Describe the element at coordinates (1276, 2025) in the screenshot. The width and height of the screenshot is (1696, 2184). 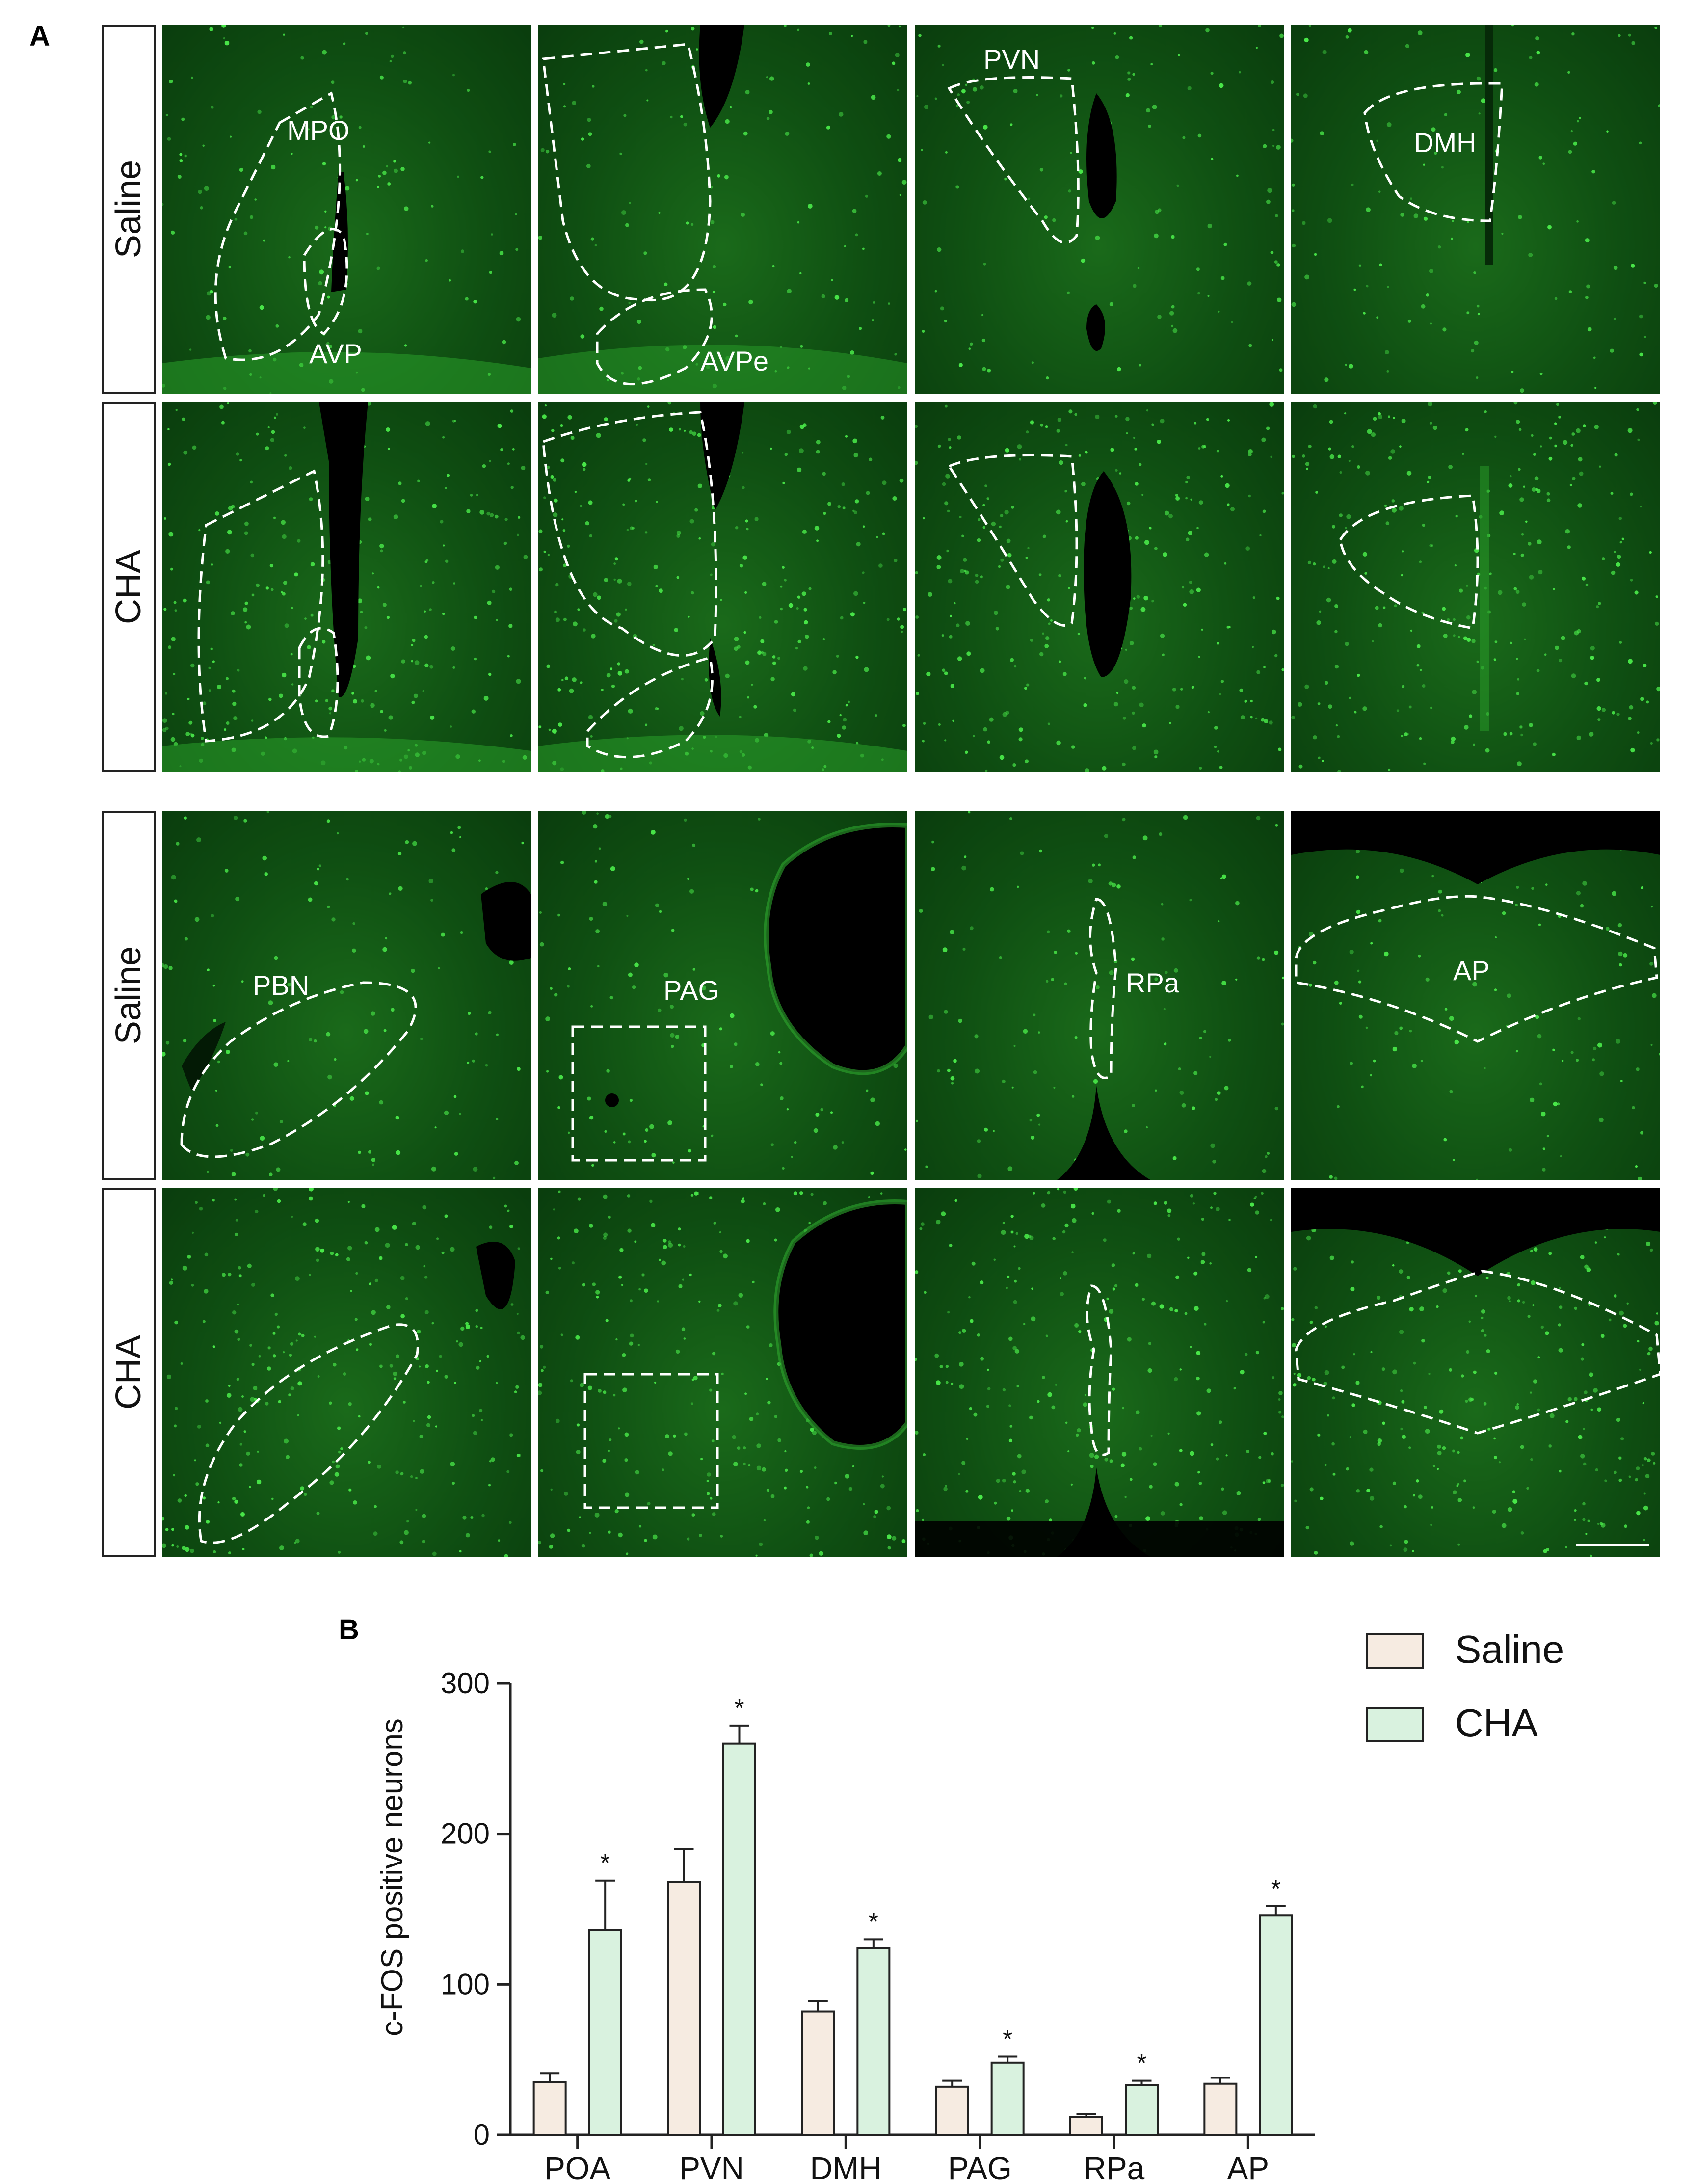
I see `bar-cha-ap` at that location.